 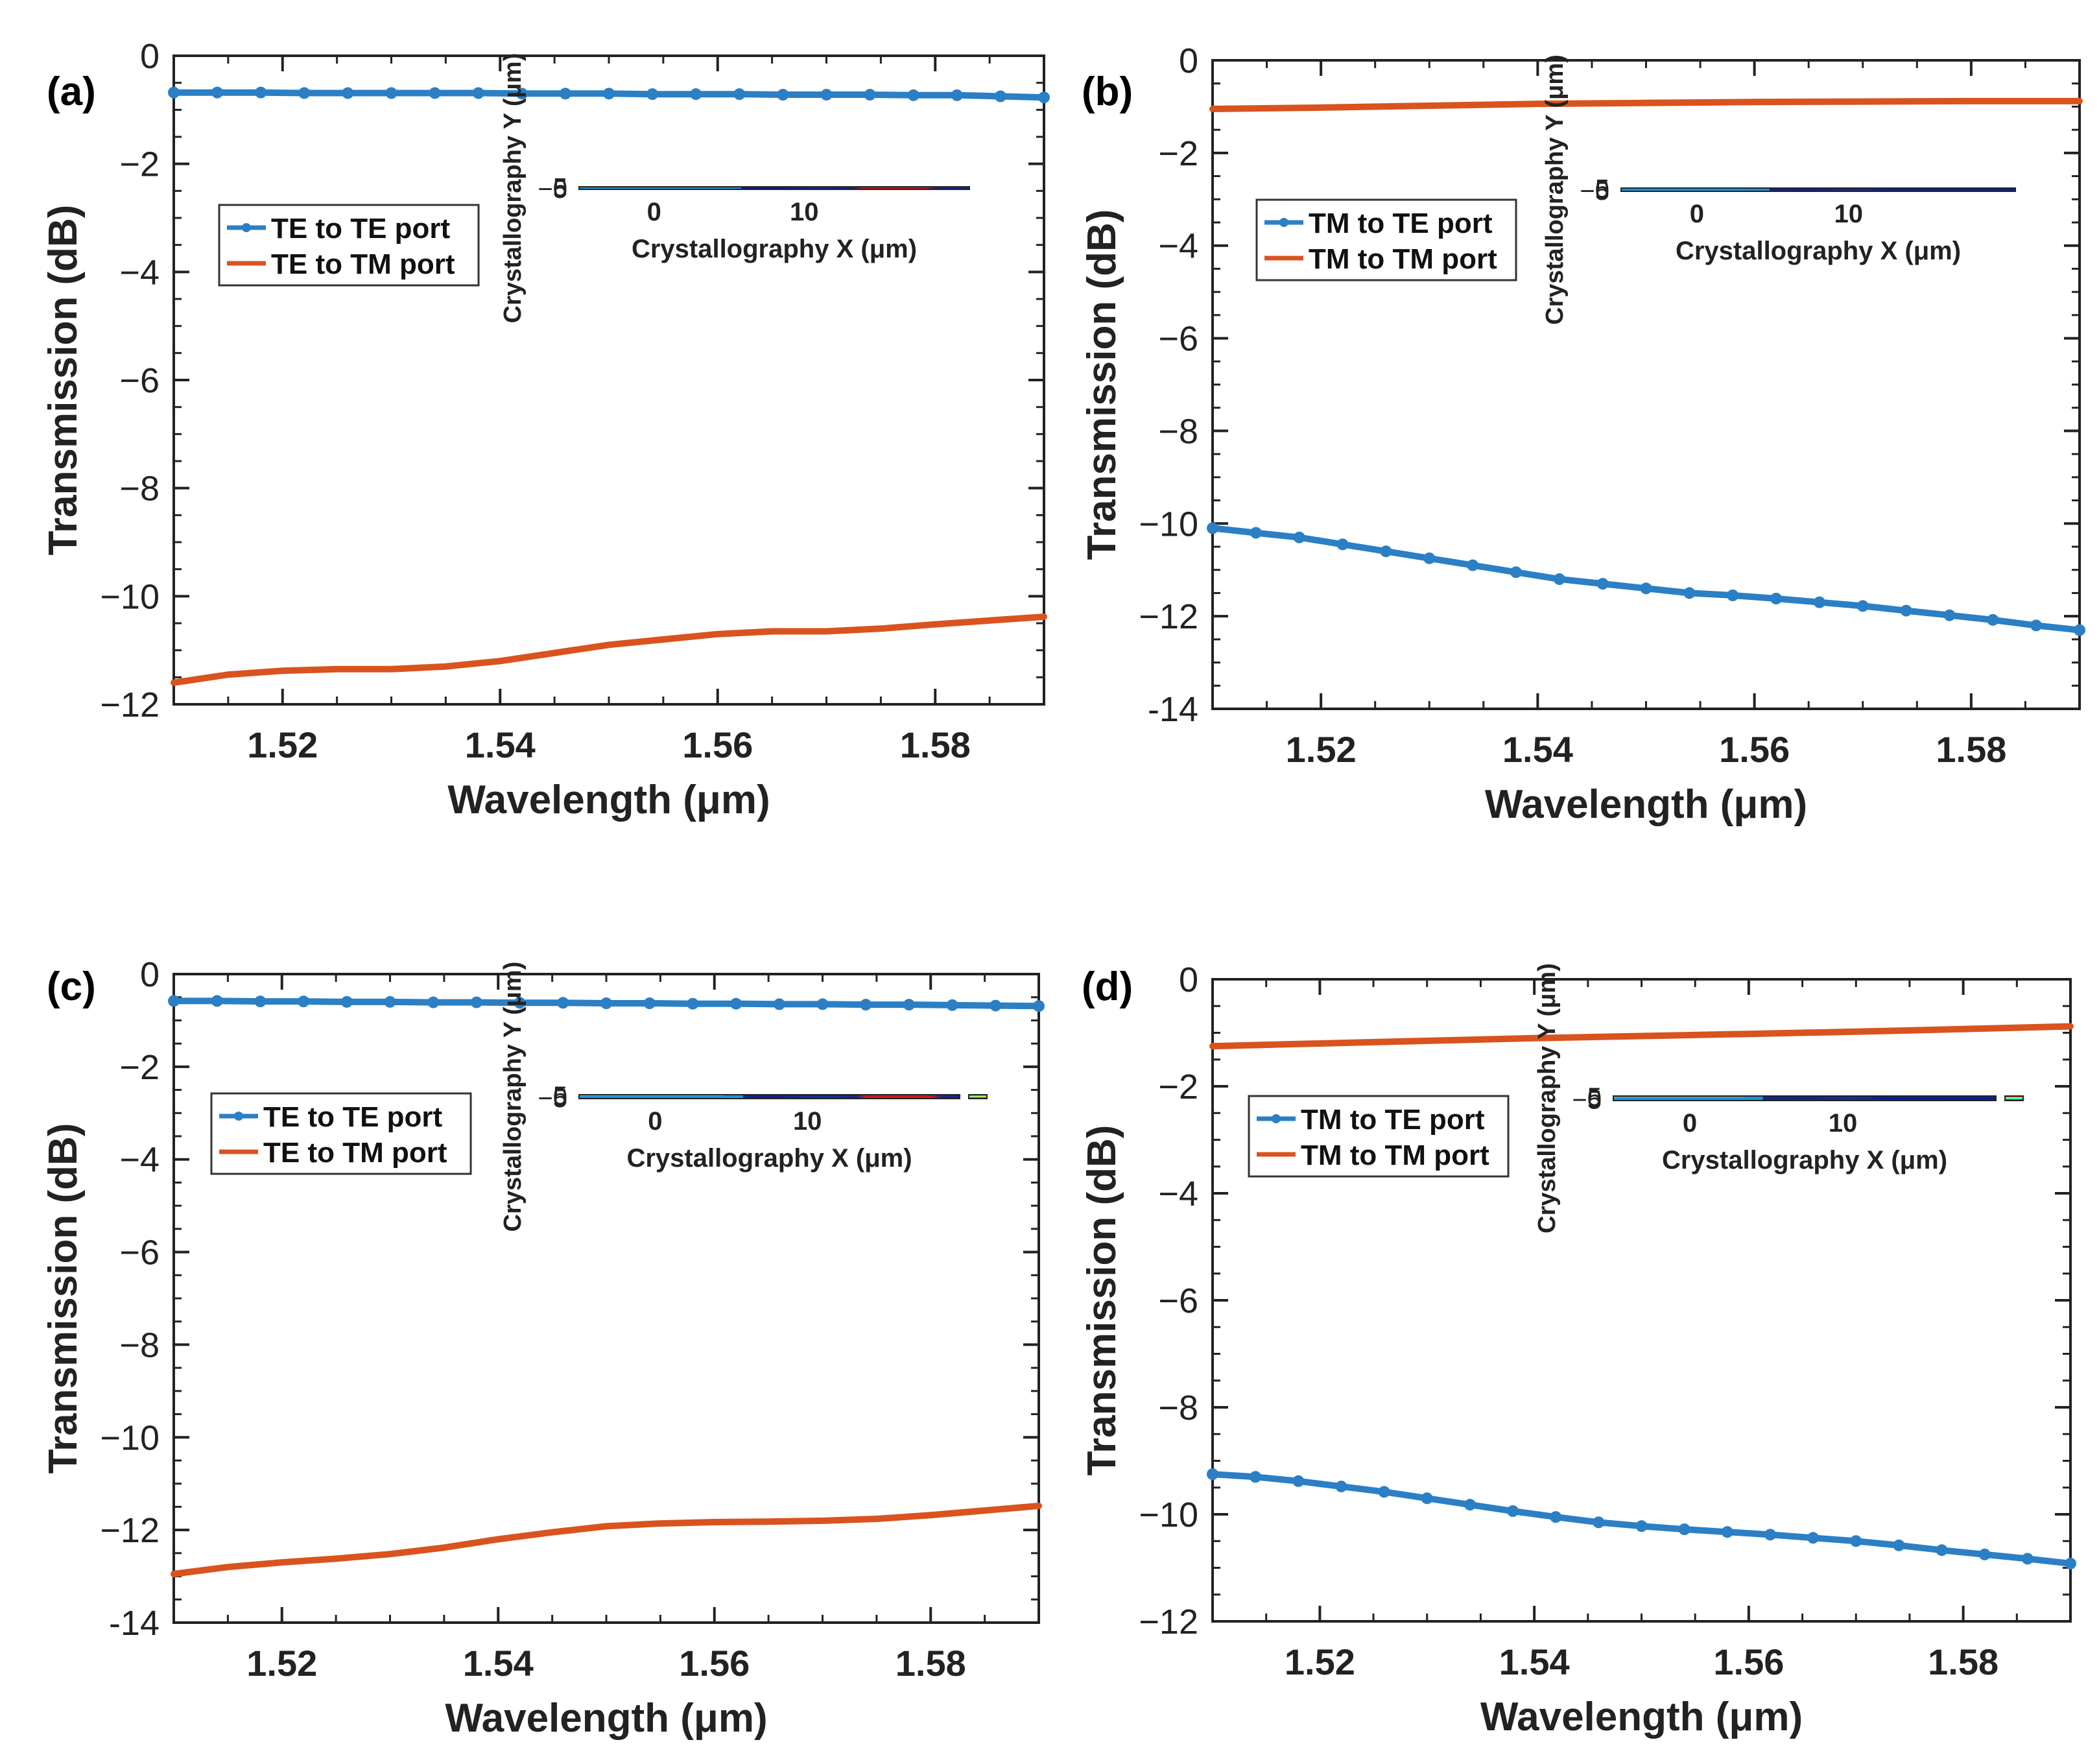 I want to click on input-beam, so click(x=651, y=1095).